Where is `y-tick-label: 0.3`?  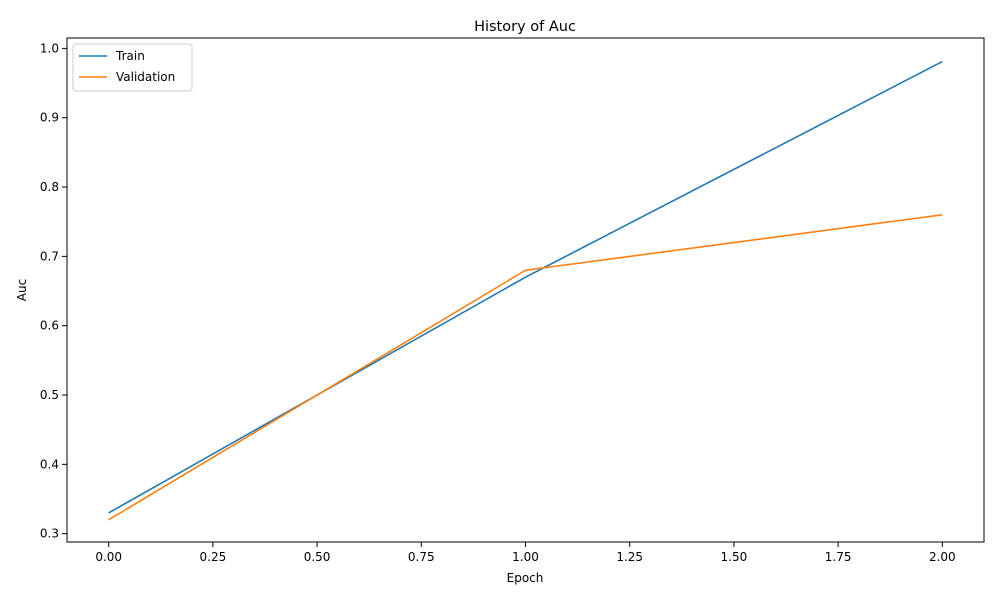 y-tick-label: 0.3 is located at coordinates (49, 534).